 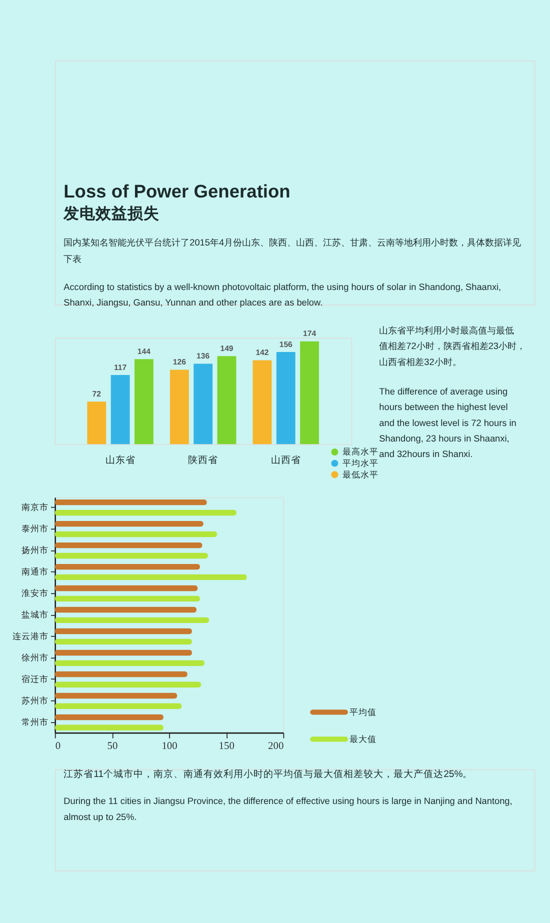 What do you see at coordinates (58, 746) in the screenshot?
I see `x-tick-label: 0` at bounding box center [58, 746].